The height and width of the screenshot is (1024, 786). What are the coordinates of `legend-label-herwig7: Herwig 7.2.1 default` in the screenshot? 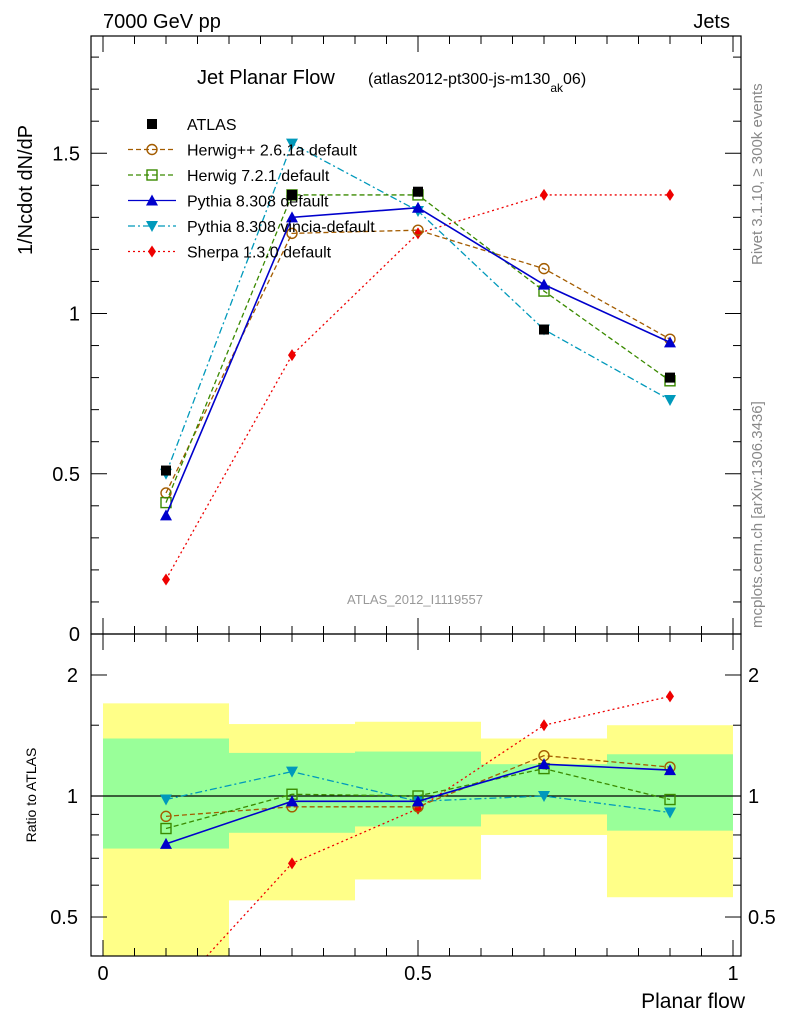 It's located at (258, 176).